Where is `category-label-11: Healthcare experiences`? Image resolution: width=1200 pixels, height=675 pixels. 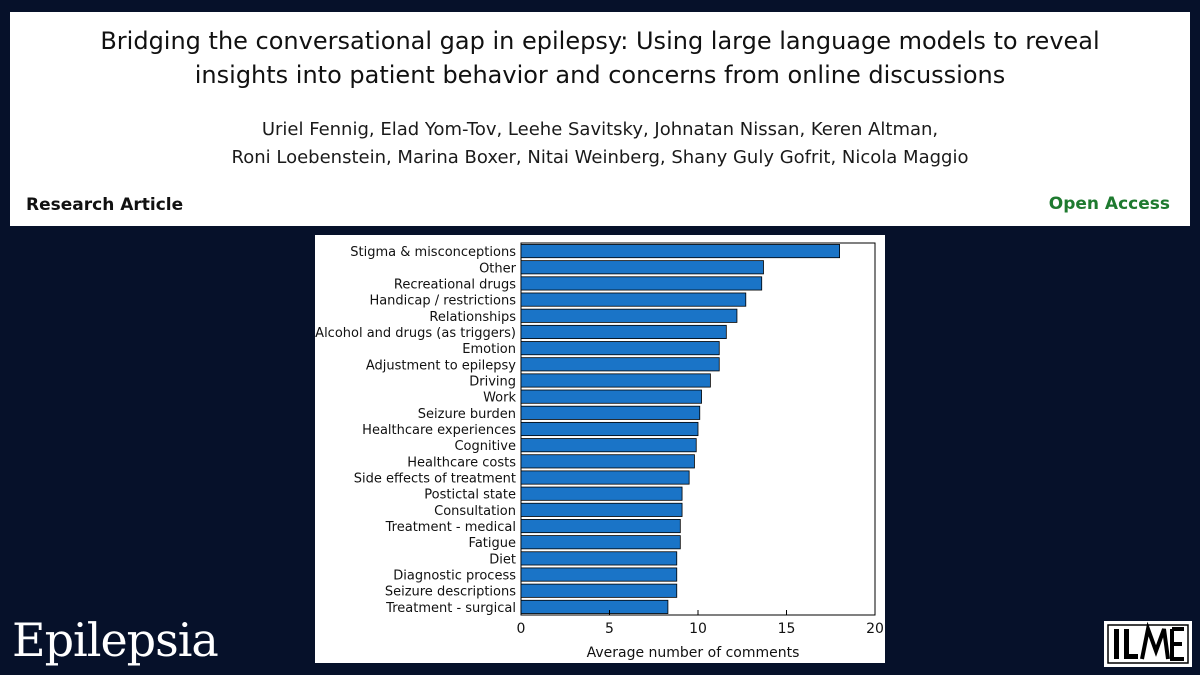 category-label-11: Healthcare experiences is located at coordinates (439, 430).